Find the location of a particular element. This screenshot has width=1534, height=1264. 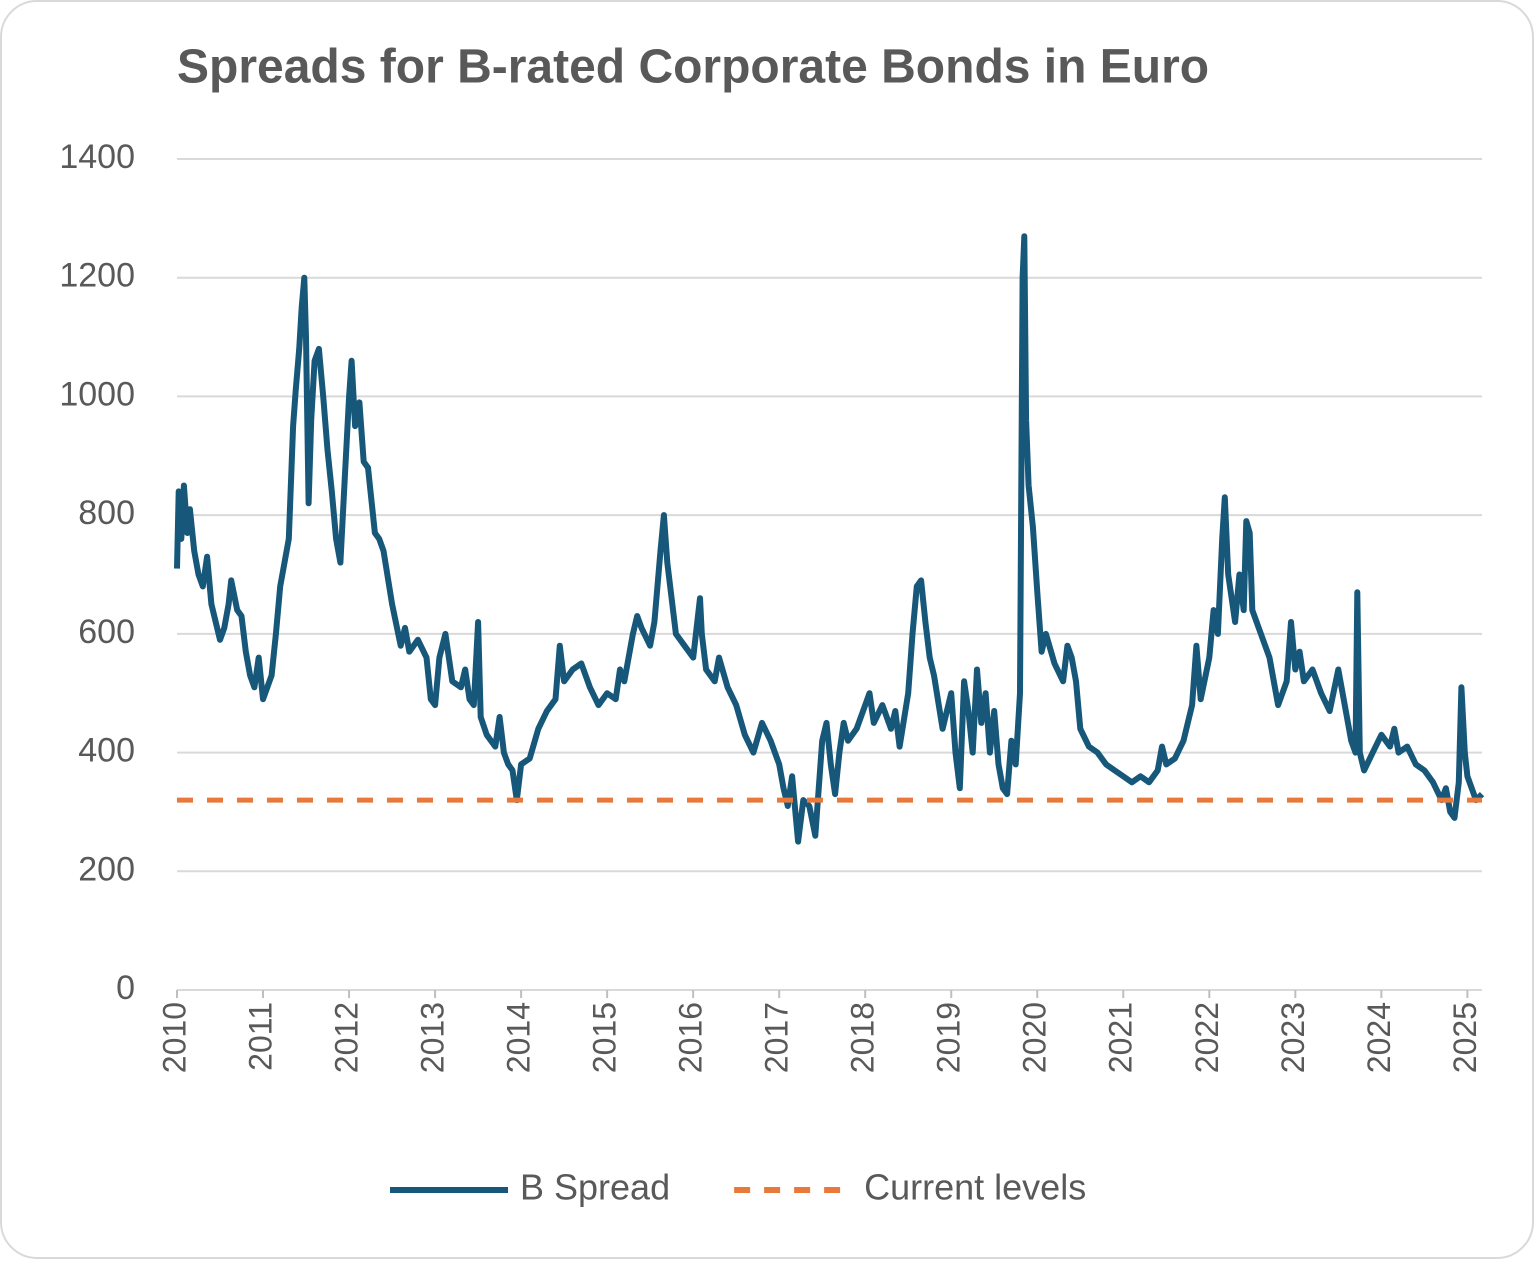

x-tick-label: 2021 is located at coordinates (1121, 1037).